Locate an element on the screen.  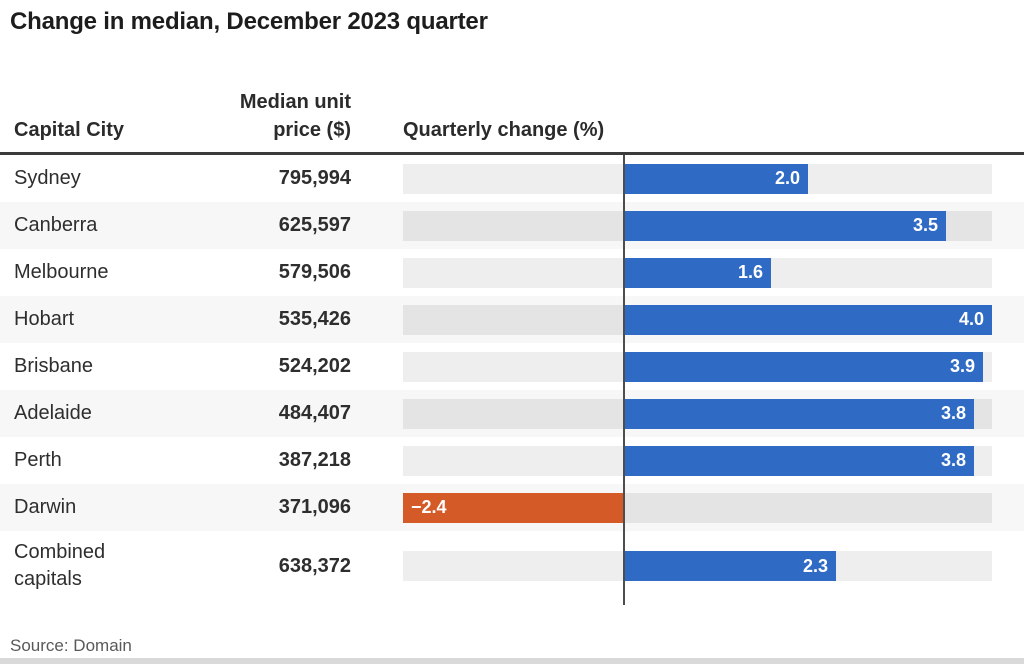
table-row: Sydney 795,994 2.0 is located at coordinates (512, 178).